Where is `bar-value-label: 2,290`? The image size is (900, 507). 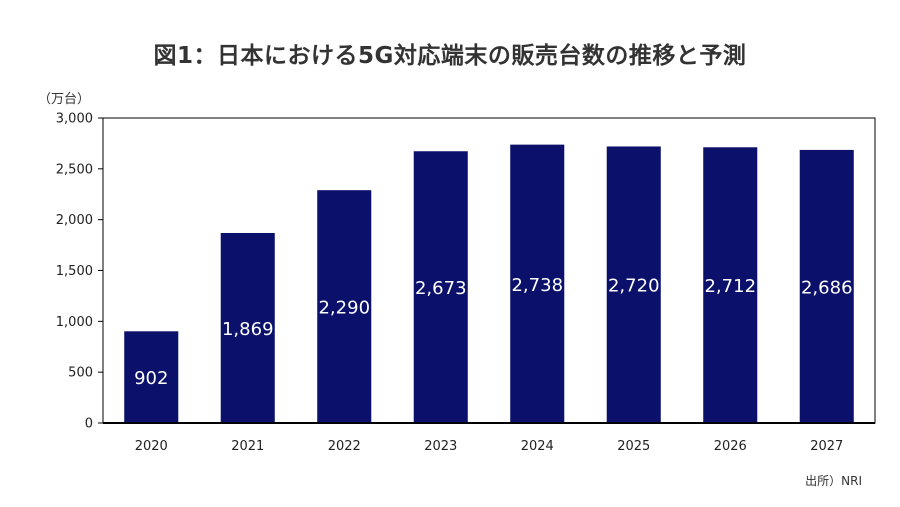 bar-value-label: 2,290 is located at coordinates (344, 308).